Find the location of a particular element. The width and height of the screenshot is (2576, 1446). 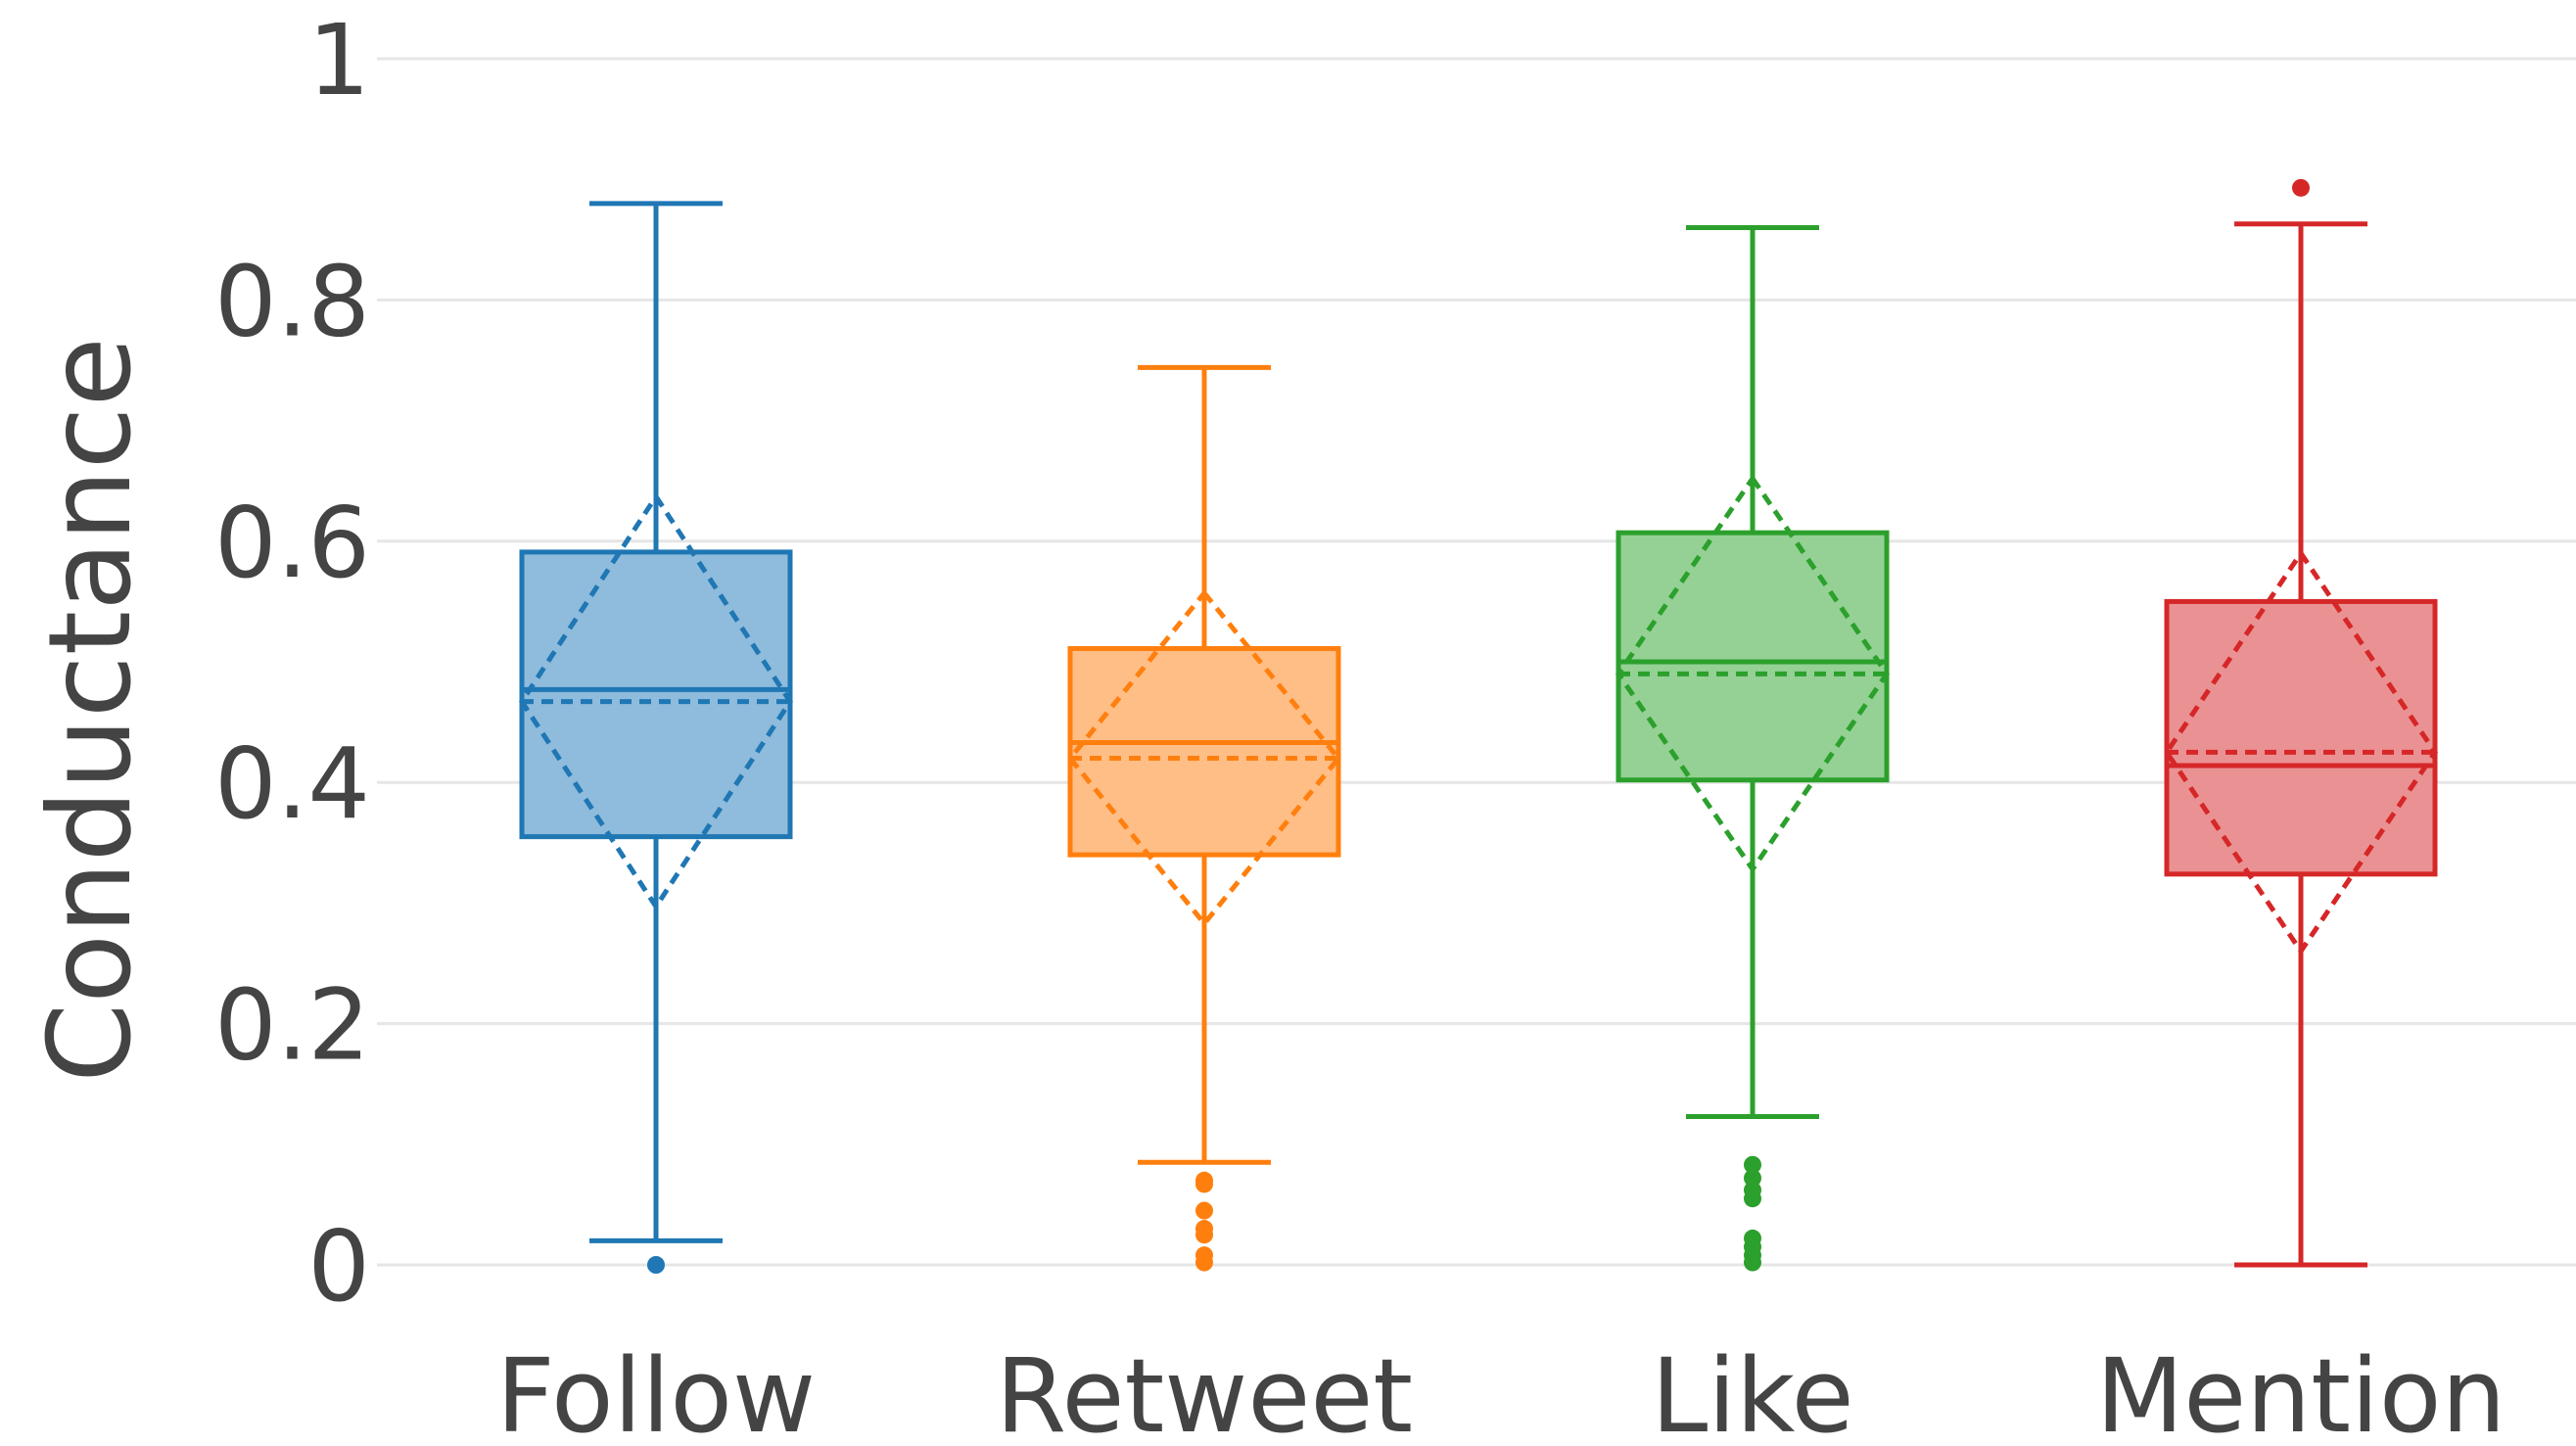

y-tick-label: 0 is located at coordinates (338, 1266).